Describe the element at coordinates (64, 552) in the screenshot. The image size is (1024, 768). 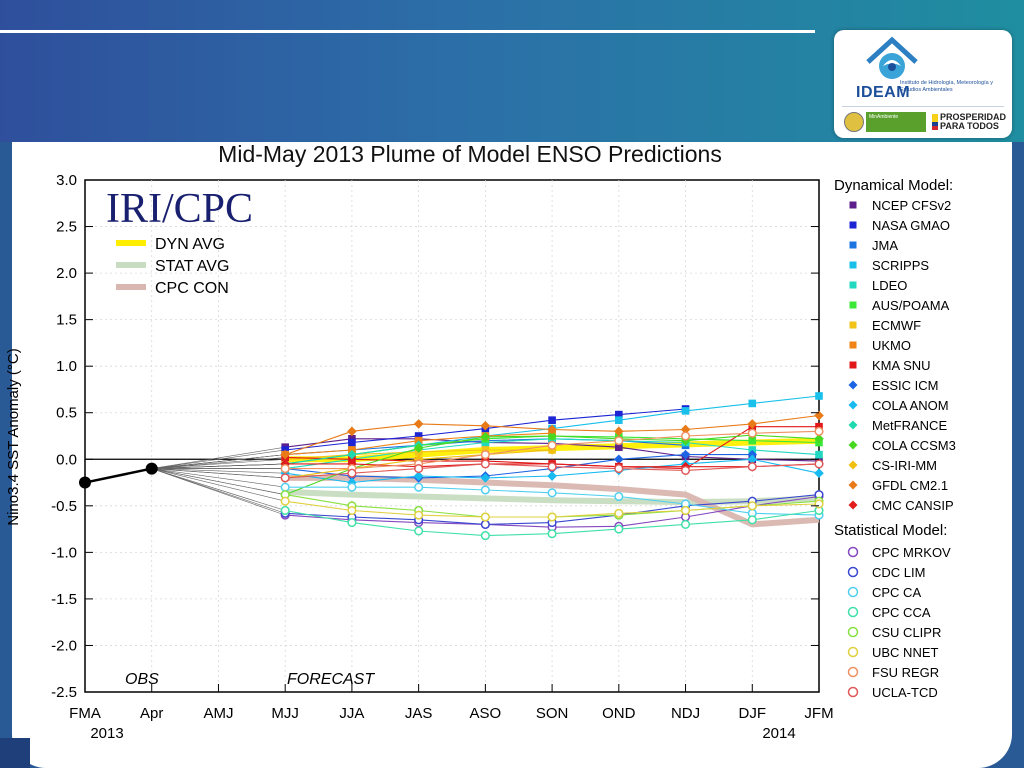
I see `y-tick-label: -1.0` at that location.